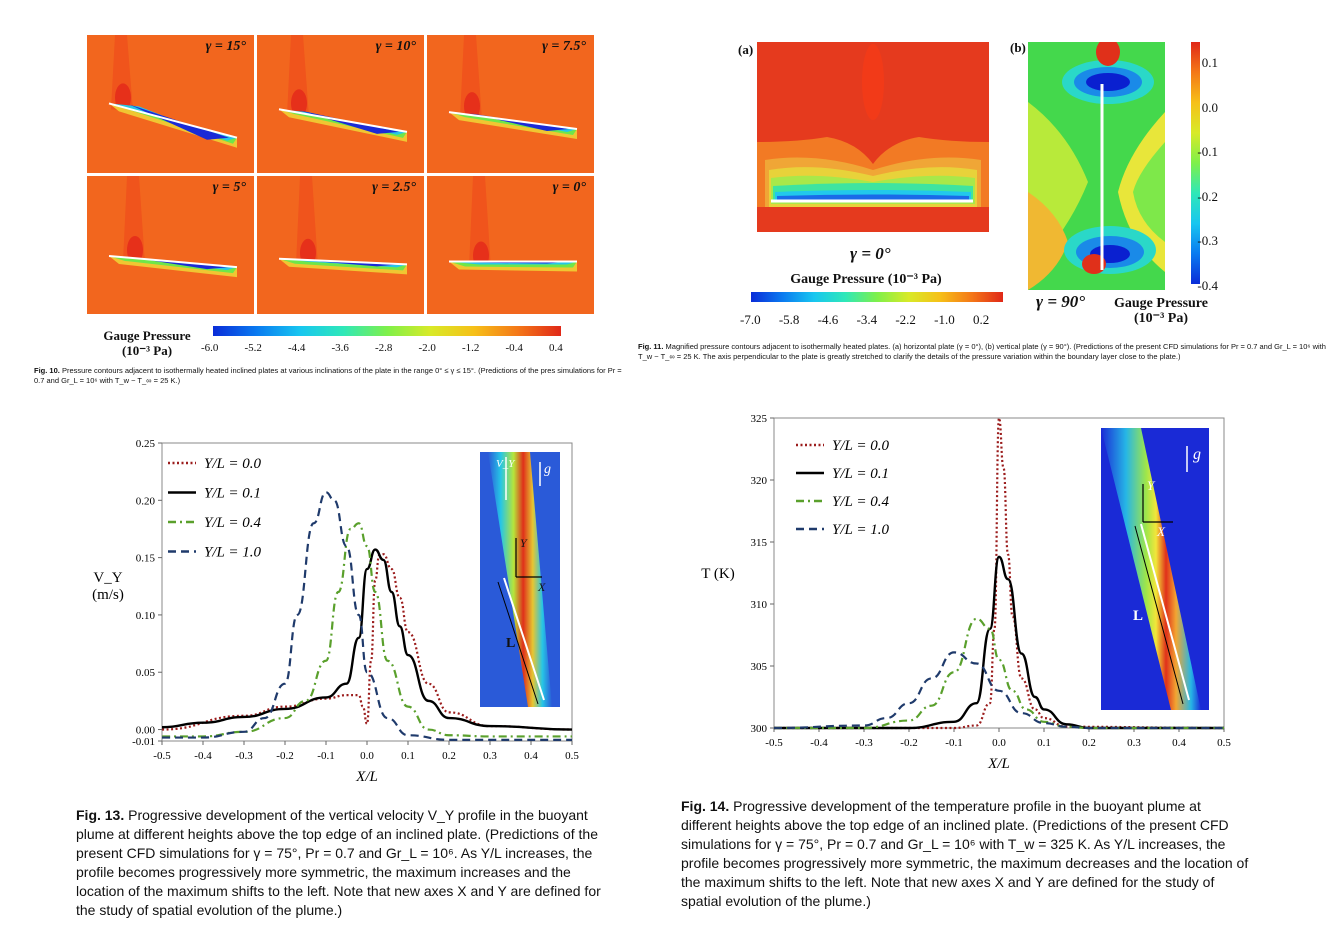 The image size is (1344, 949). What do you see at coordinates (542, 587) in the screenshot?
I see `fig13-inset-x: X` at bounding box center [542, 587].